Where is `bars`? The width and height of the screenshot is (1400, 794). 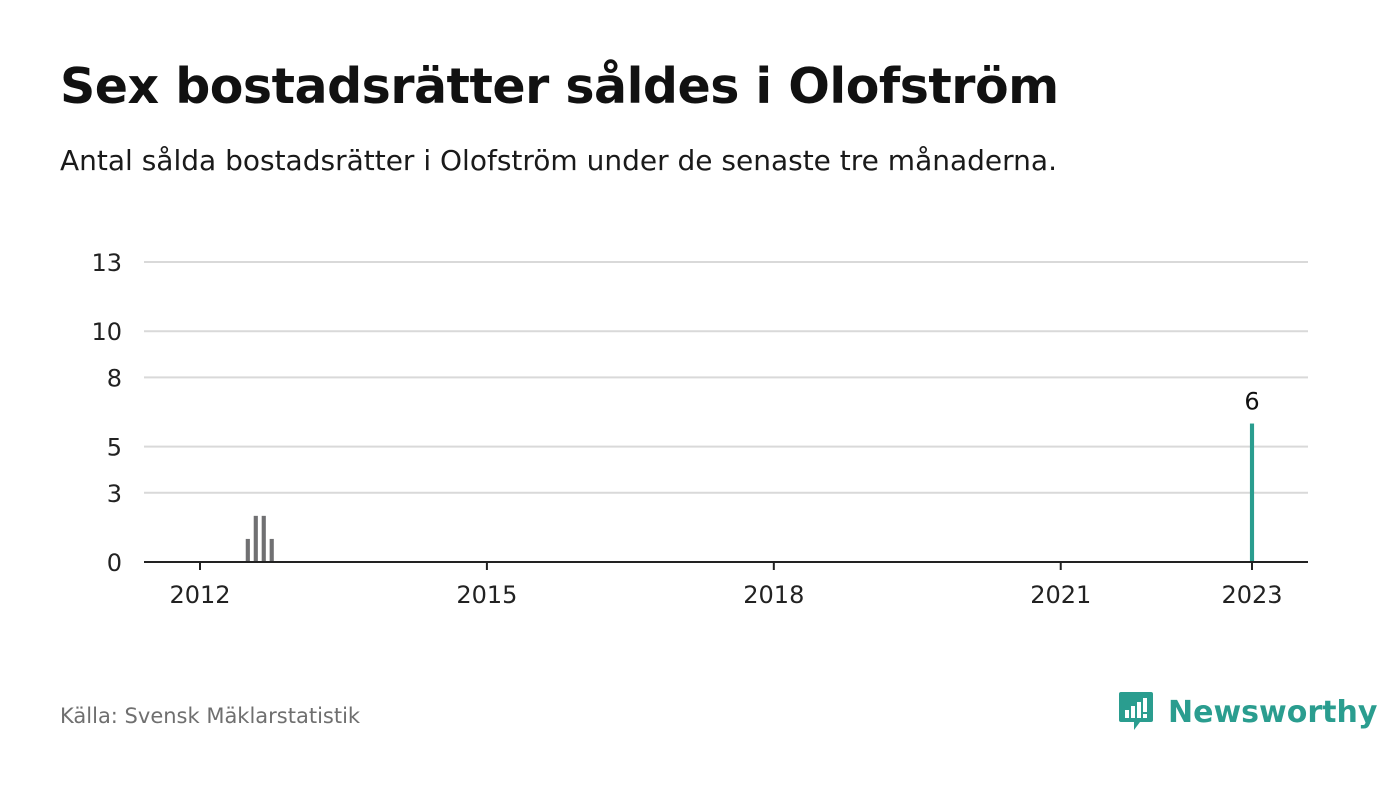
bars is located at coordinates (750, 492).